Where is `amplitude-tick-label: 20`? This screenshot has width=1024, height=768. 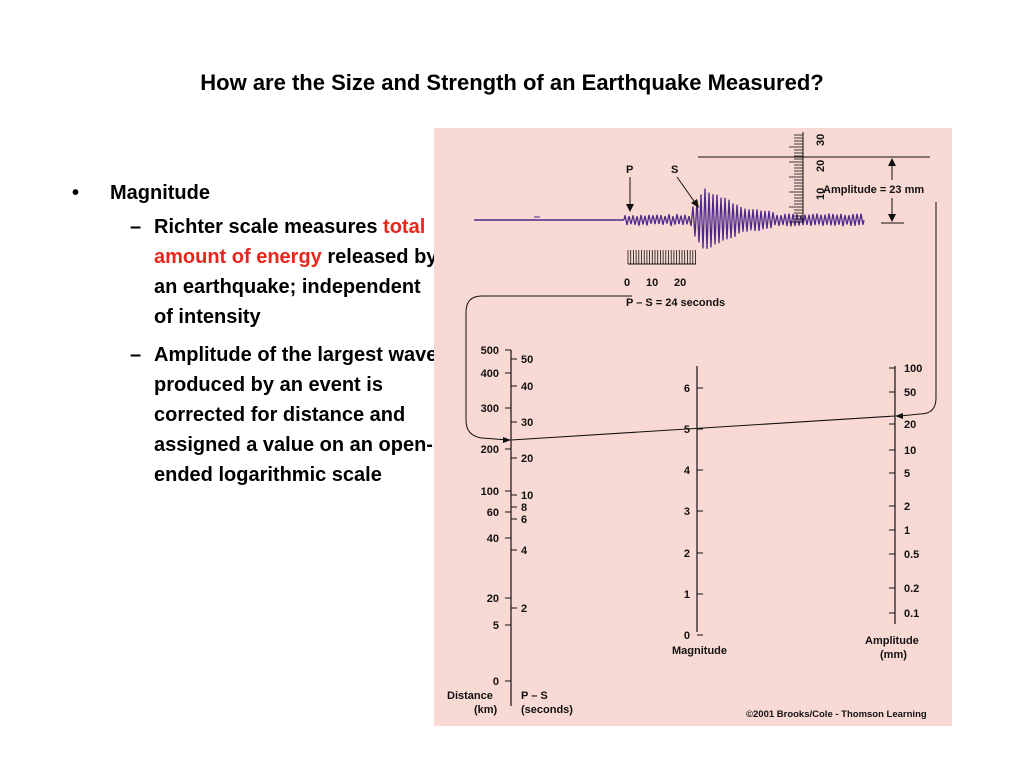
amplitude-tick-label: 20 is located at coordinates (910, 425).